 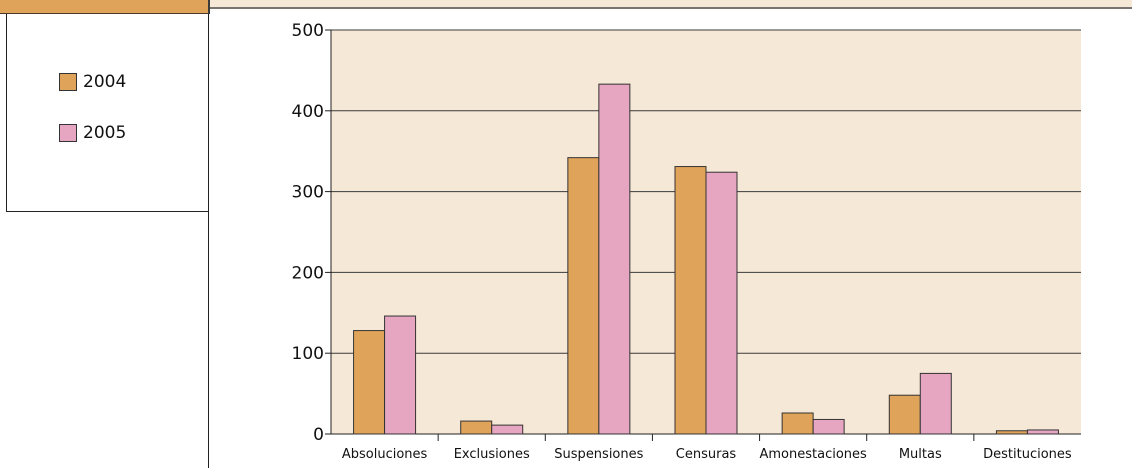 What do you see at coordinates (828, 426) in the screenshot?
I see `bar-2005-amonestaciones` at bounding box center [828, 426].